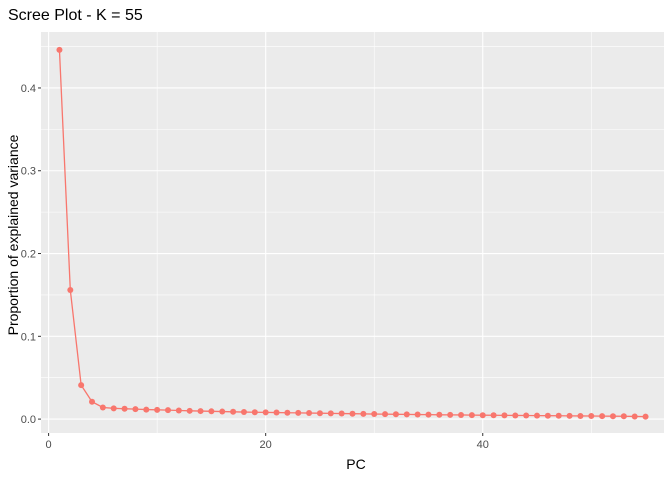 Image resolution: width=672 pixels, height=480 pixels. I want to click on x-tick-label: 40, so click(483, 445).